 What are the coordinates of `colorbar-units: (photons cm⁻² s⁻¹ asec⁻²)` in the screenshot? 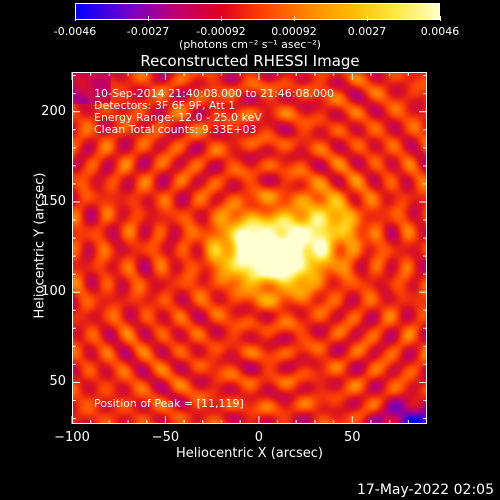 It's located at (250, 44).